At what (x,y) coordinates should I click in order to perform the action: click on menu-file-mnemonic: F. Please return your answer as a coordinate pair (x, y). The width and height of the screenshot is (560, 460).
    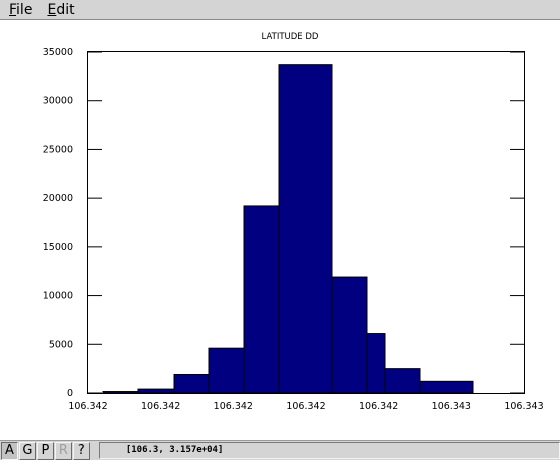
    Looking at the image, I should click on (13, 9).